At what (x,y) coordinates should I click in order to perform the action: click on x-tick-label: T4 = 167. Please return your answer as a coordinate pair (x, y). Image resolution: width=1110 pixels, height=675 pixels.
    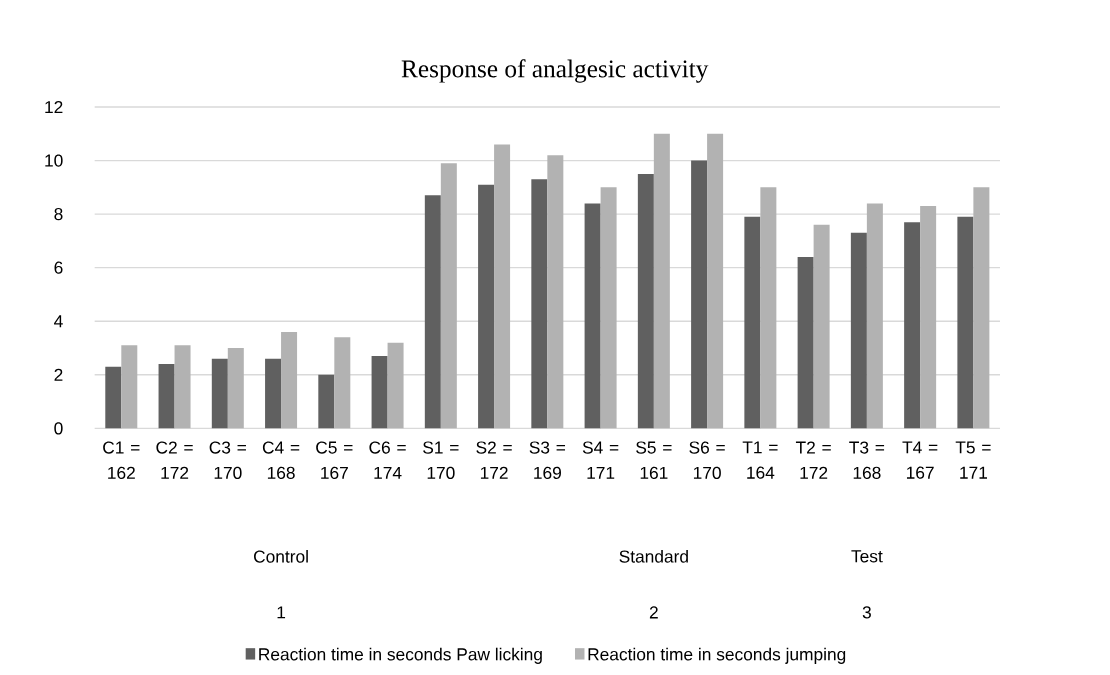
    Looking at the image, I should click on (920, 460).